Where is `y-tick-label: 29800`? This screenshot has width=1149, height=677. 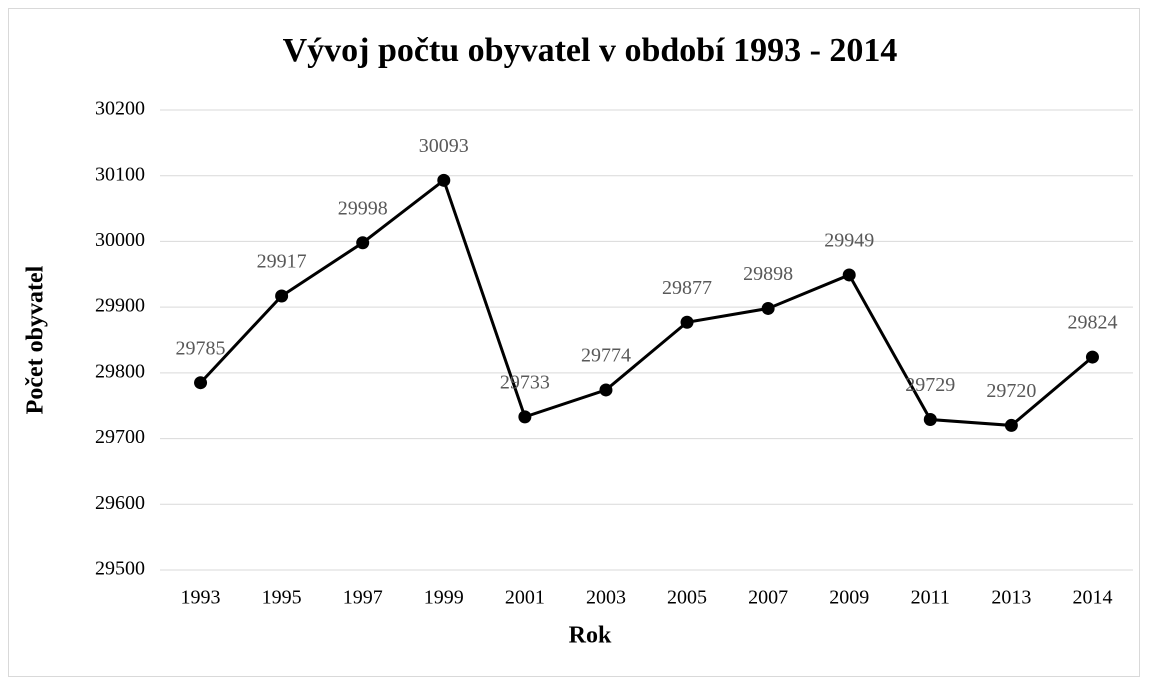
y-tick-label: 29800 is located at coordinates (120, 371).